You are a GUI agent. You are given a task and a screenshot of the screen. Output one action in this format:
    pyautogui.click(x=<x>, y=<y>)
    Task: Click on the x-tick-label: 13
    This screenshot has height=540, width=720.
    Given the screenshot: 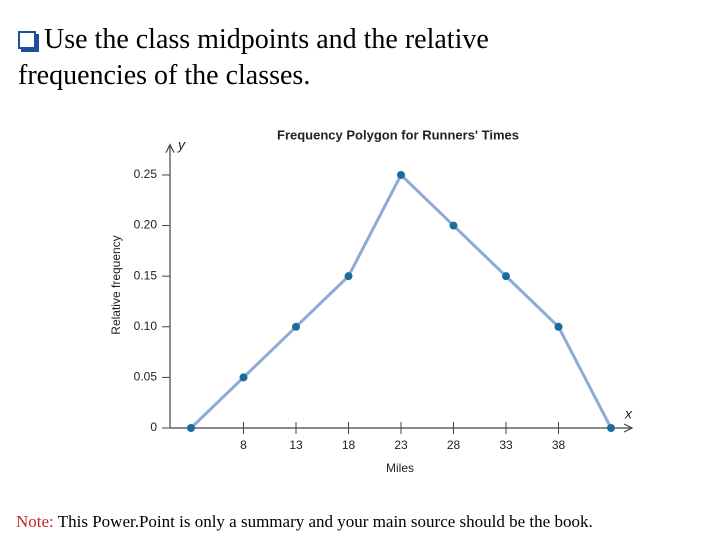 What is the action you would take?
    pyautogui.click(x=296, y=445)
    